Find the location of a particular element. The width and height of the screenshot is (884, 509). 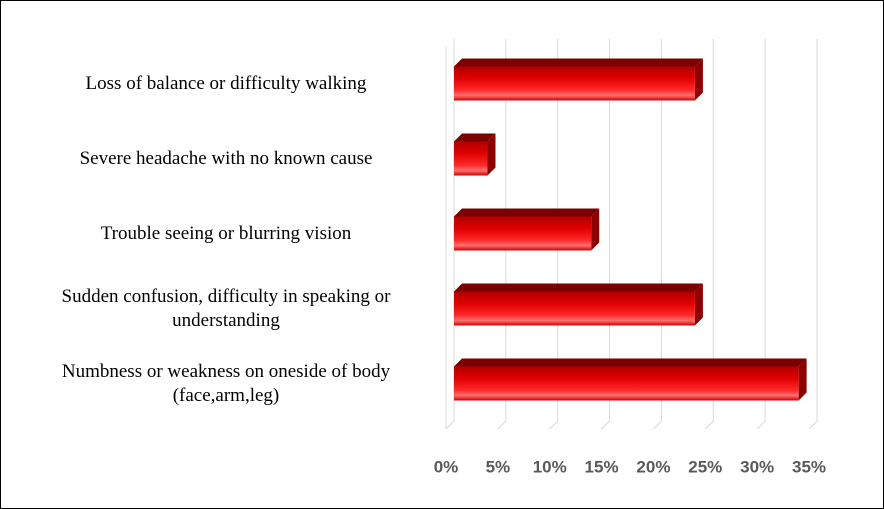

category-label: Trouble seeing or blurring vision is located at coordinates (226, 233).